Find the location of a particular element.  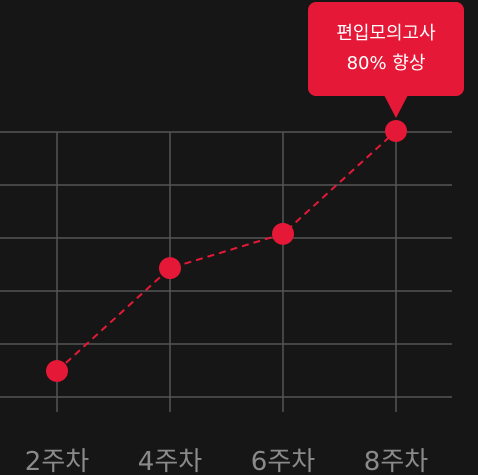

data-point-2주차 is located at coordinates (57, 371).